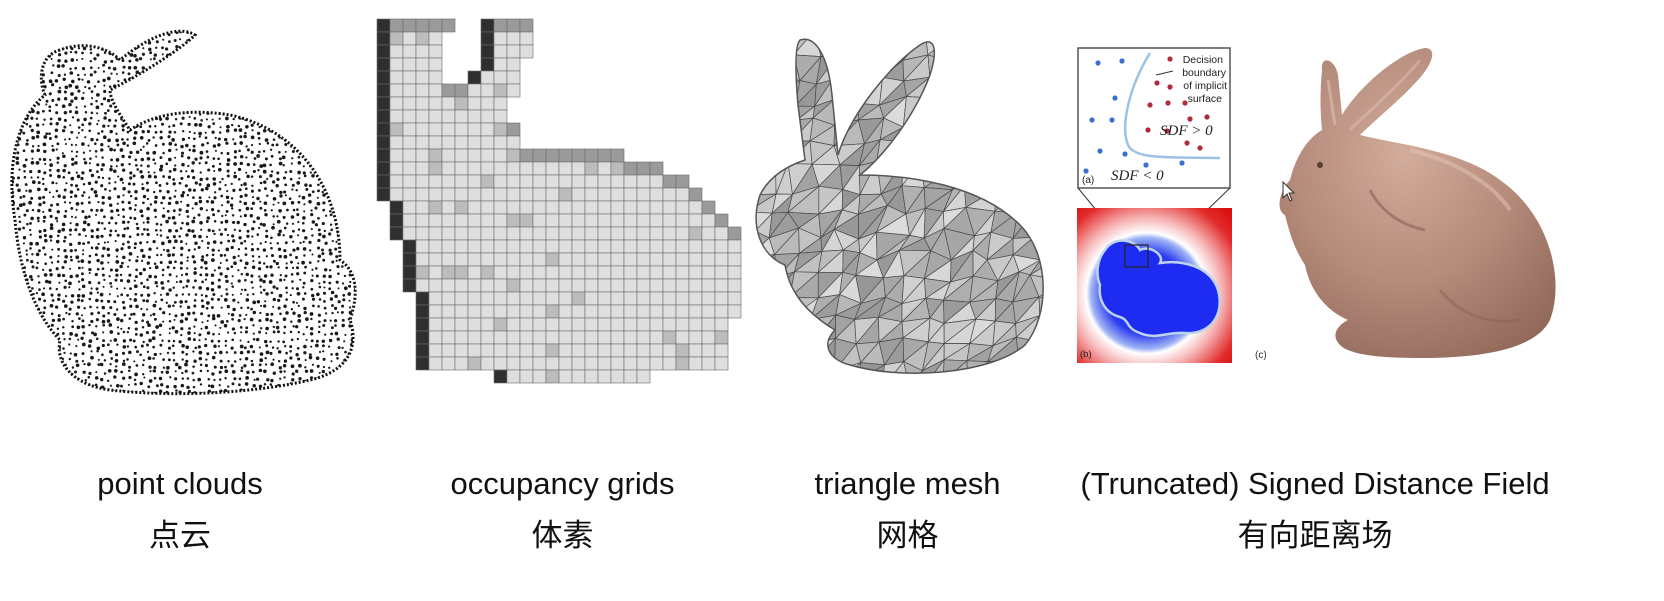 This screenshot has width=1664, height=601. What do you see at coordinates (1417, 203) in the screenshot?
I see `sdf-bunny-silhouette` at bounding box center [1417, 203].